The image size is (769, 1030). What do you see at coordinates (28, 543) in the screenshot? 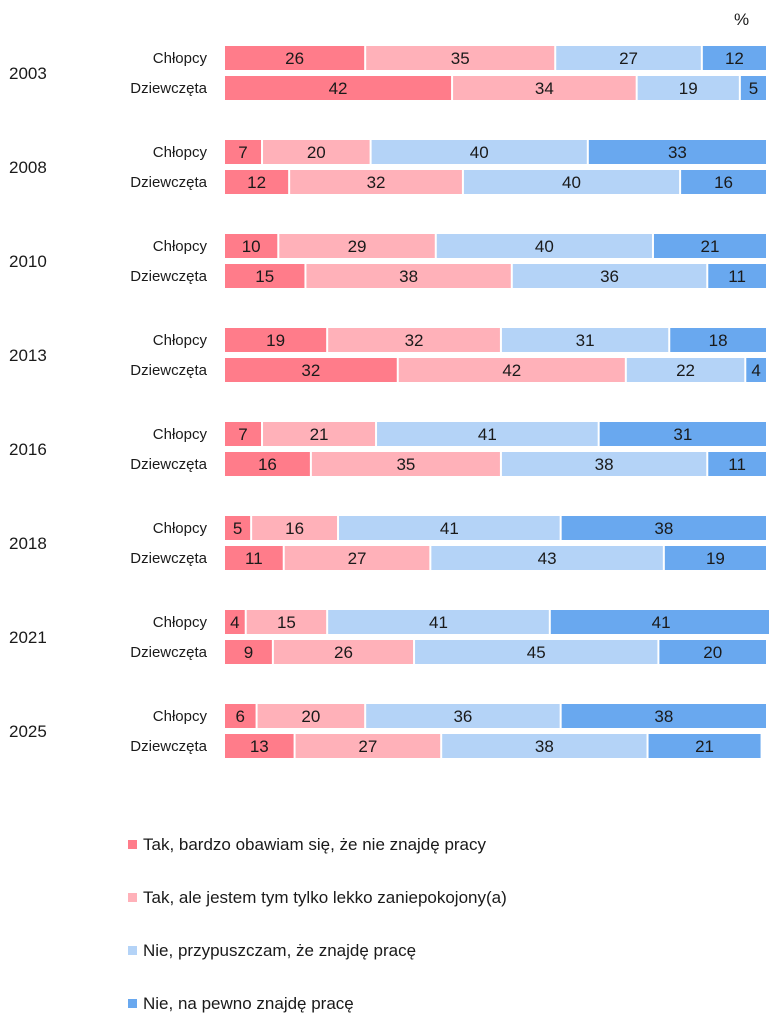
I see `group-label-2018: 2018` at bounding box center [28, 543].